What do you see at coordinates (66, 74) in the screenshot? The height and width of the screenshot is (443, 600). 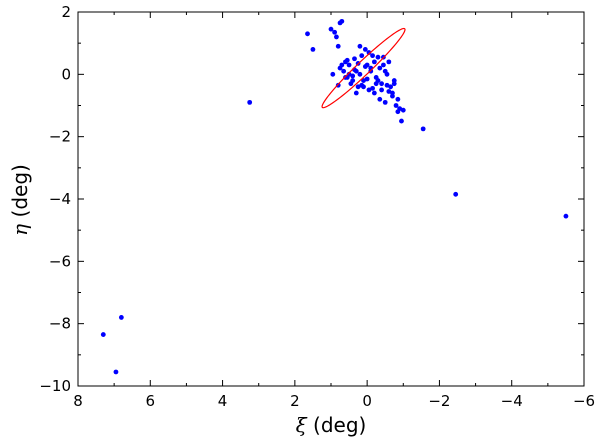 I see `y-tick-label: 0` at bounding box center [66, 74].